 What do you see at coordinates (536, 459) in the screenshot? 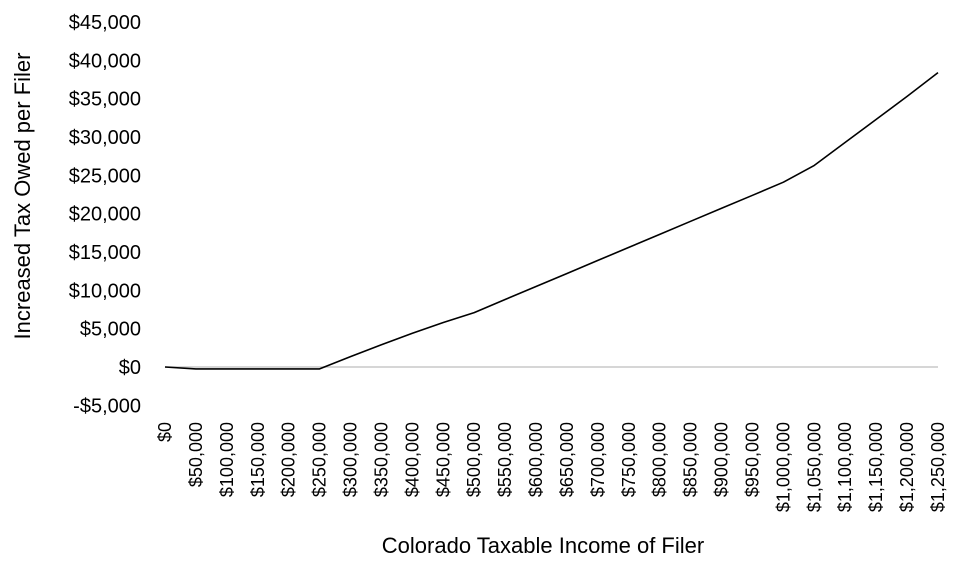
I see `x-tick-label: $600,000` at bounding box center [536, 459].